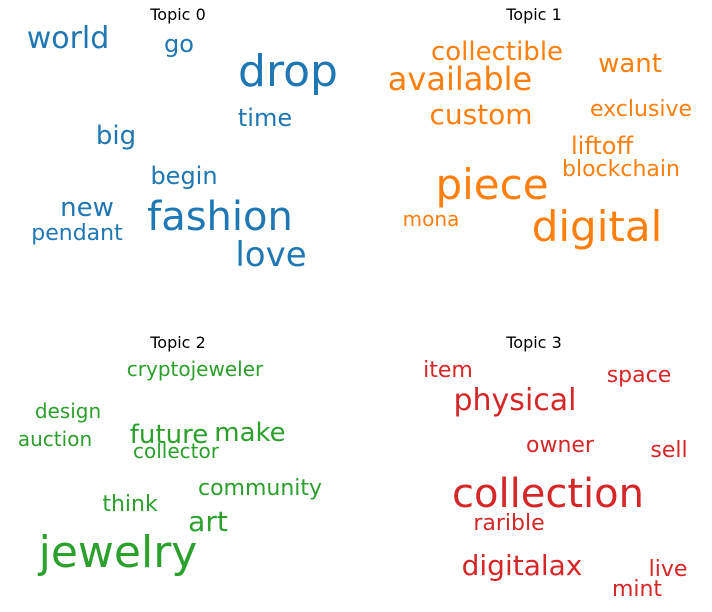 This screenshot has height=612, width=712. I want to click on word-mint: mint, so click(637, 589).